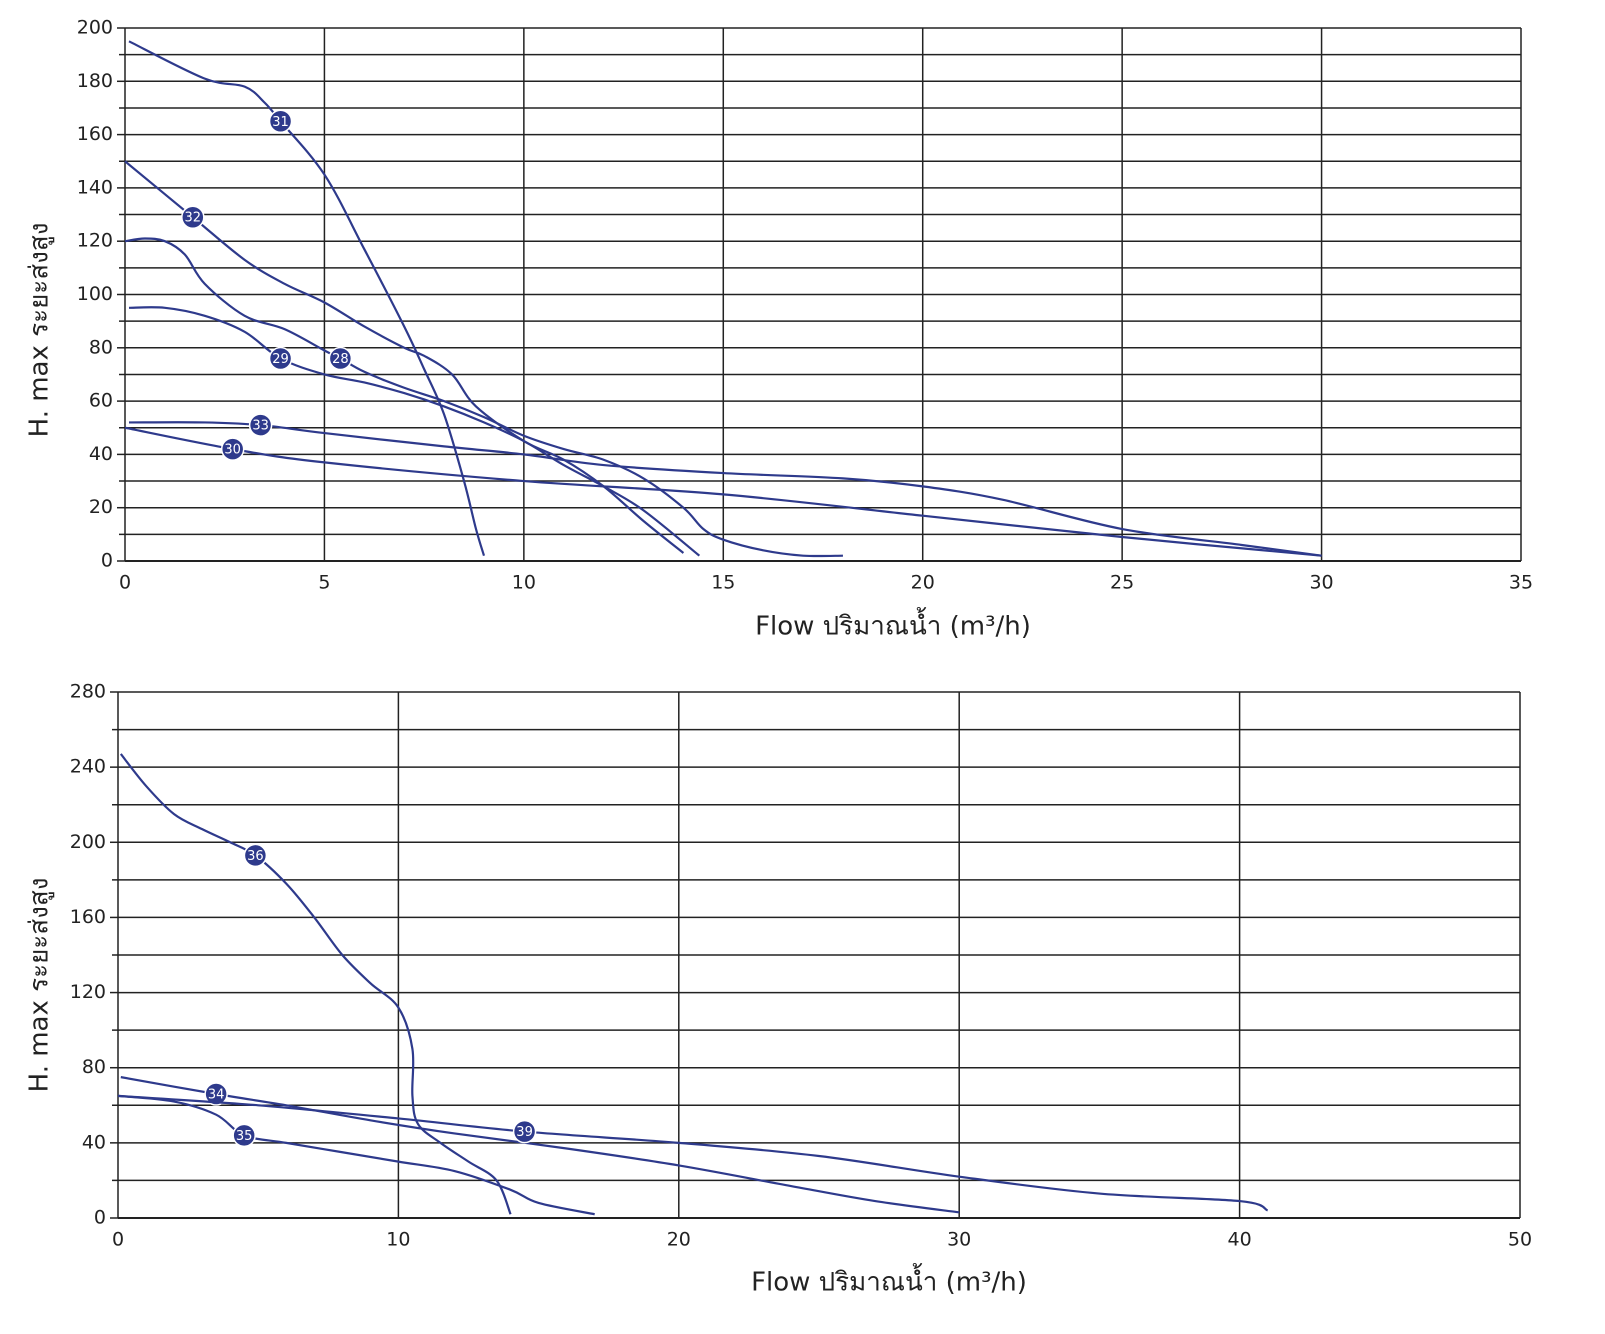 The width and height of the screenshot is (1605, 1334). I want to click on curve-label: 35, so click(244, 1136).